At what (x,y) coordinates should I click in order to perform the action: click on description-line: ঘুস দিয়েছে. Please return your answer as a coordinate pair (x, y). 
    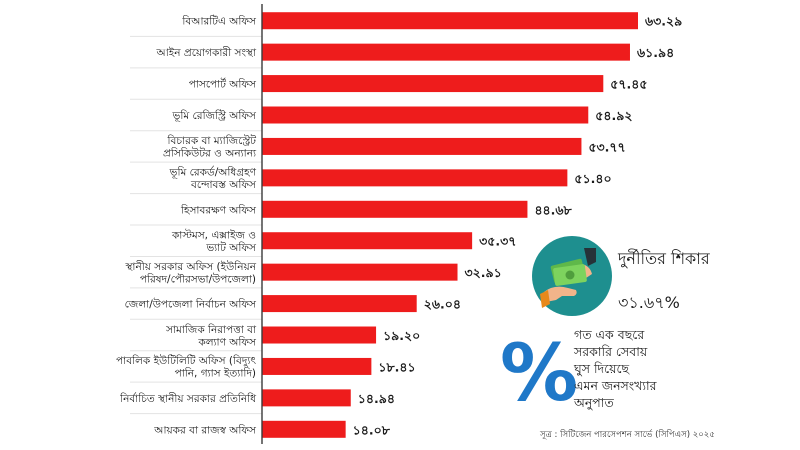
    Looking at the image, I should click on (602, 368).